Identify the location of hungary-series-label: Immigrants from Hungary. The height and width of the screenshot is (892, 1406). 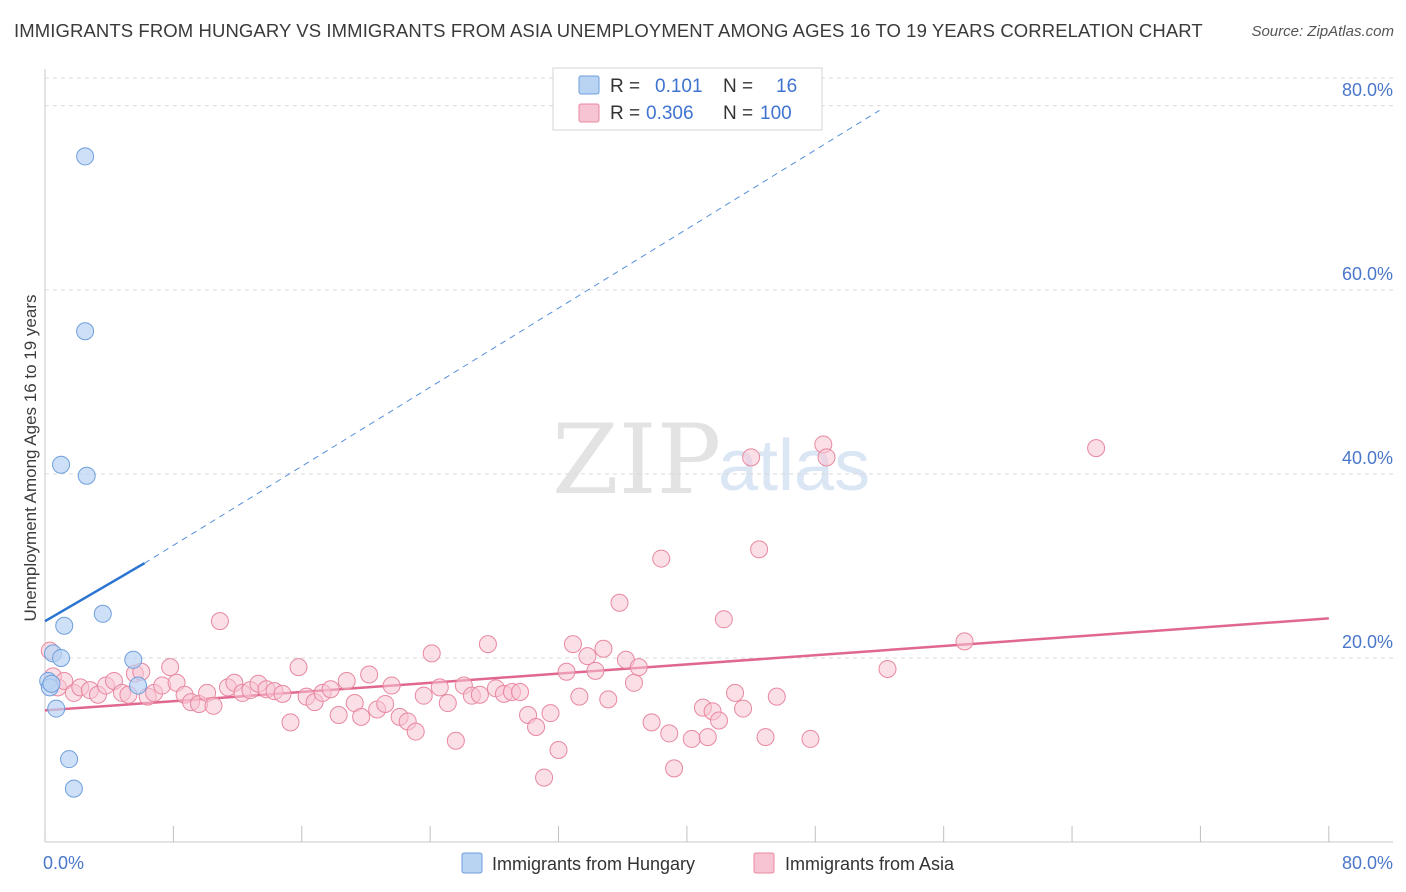
(593, 864).